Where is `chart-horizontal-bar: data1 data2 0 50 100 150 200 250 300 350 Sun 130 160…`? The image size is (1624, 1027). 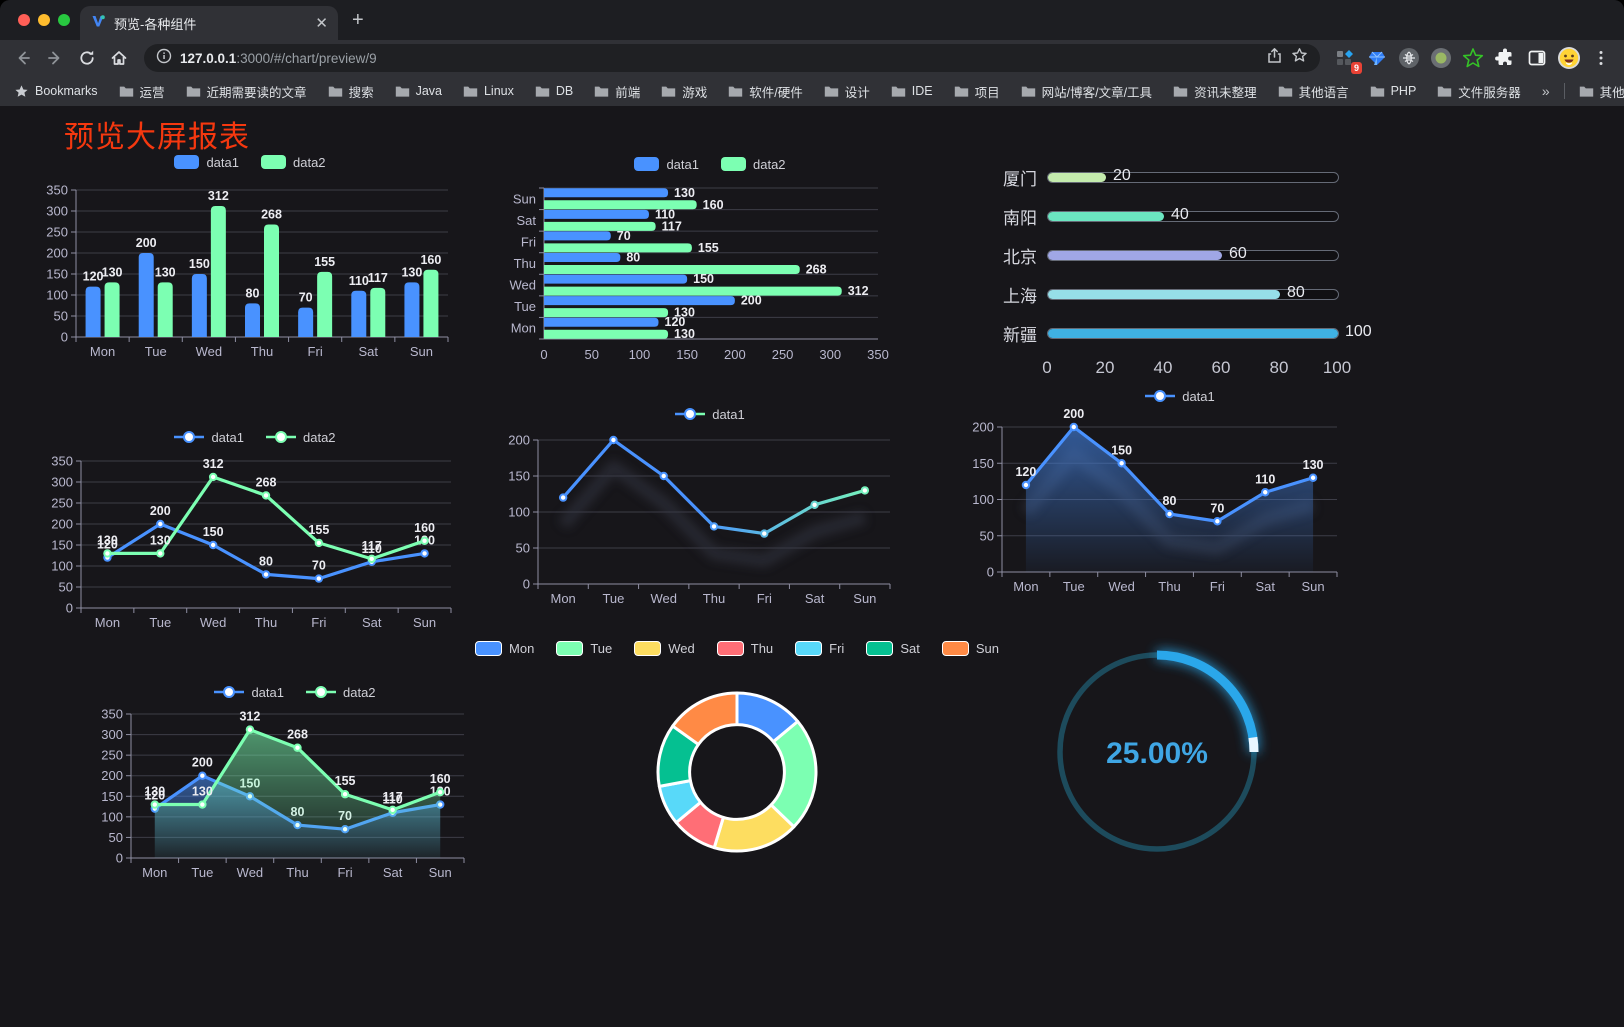
chart-horizontal-bar: data1 data2 0 50 100 150 200 250 300 350 Sun 130 160… is located at coordinates (710, 262).